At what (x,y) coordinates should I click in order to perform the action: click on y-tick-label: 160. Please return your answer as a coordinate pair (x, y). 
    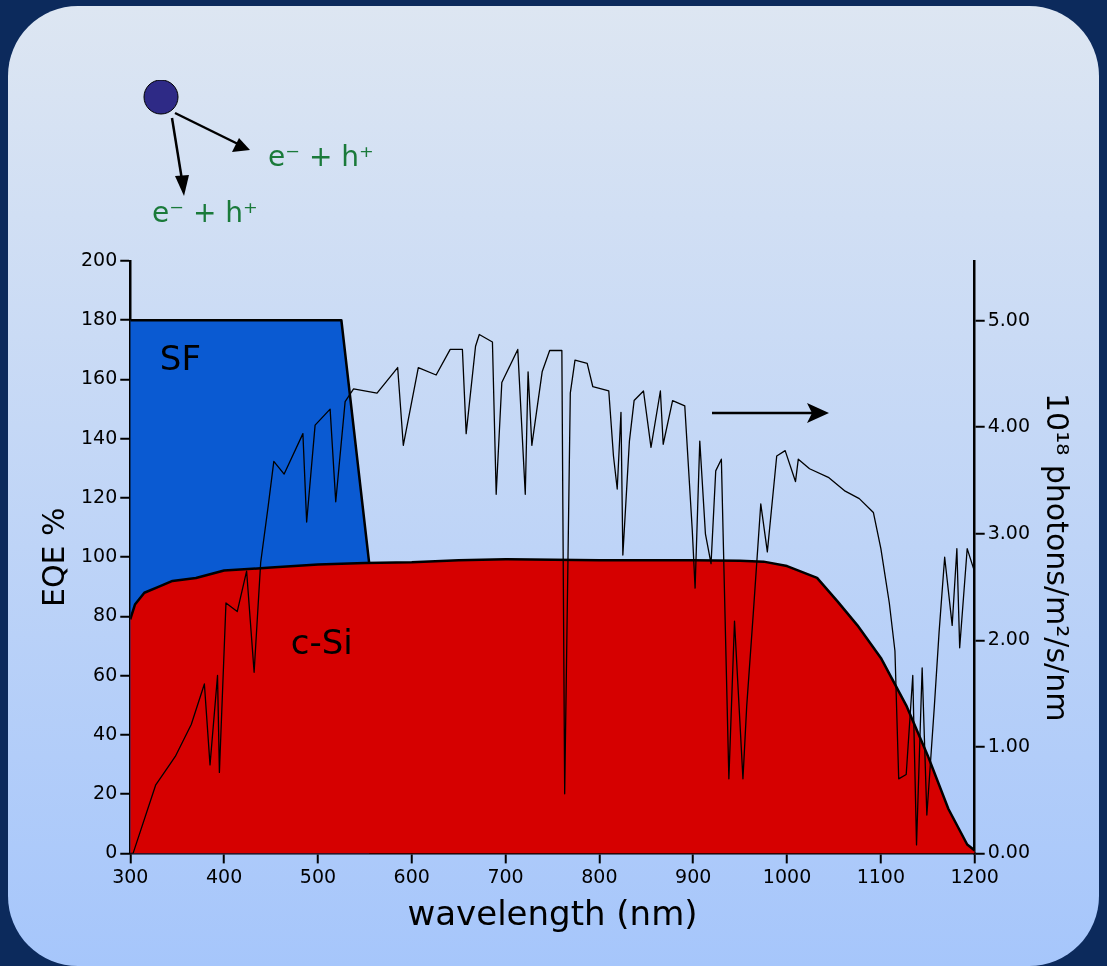
    Looking at the image, I should click on (99, 377).